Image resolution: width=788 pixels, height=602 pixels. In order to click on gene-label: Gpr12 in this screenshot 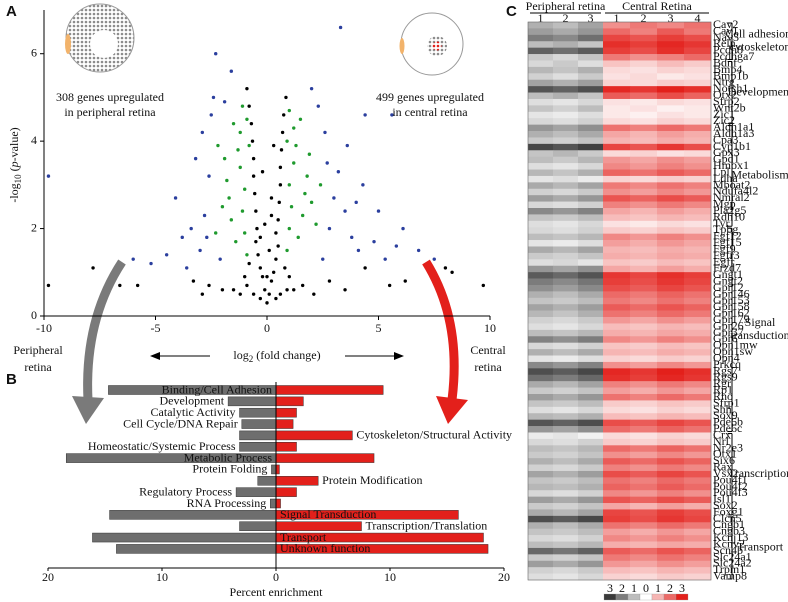, I will do `click(728, 287)`.